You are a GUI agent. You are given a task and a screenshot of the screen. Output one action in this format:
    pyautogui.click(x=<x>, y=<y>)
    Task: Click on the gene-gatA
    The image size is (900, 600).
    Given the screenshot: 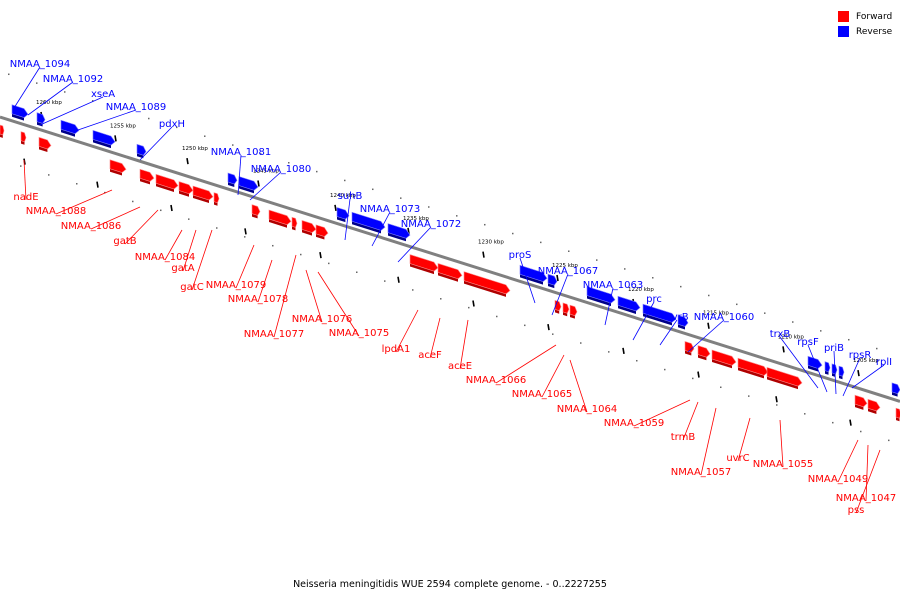 What is the action you would take?
    pyautogui.click(x=167, y=182)
    